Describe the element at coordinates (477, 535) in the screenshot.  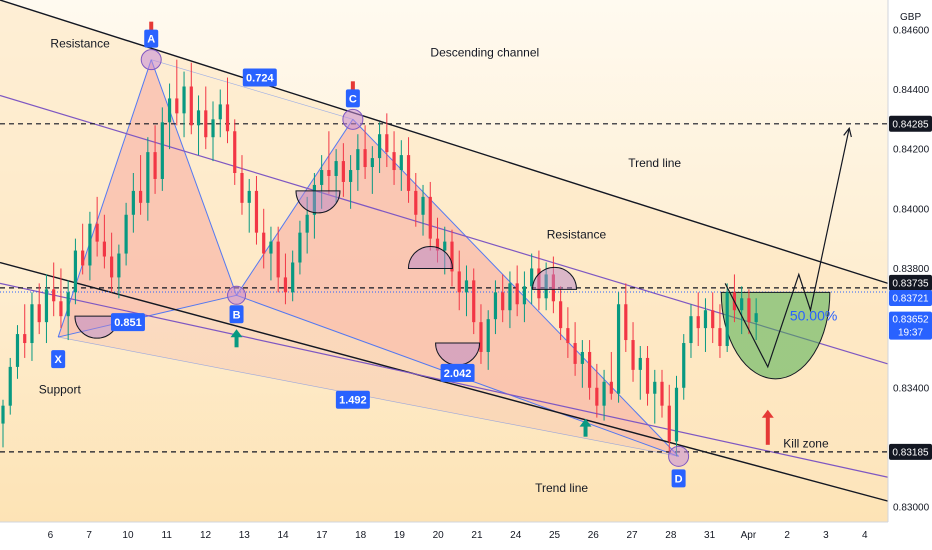
I see `x-tick-label: 21` at that location.